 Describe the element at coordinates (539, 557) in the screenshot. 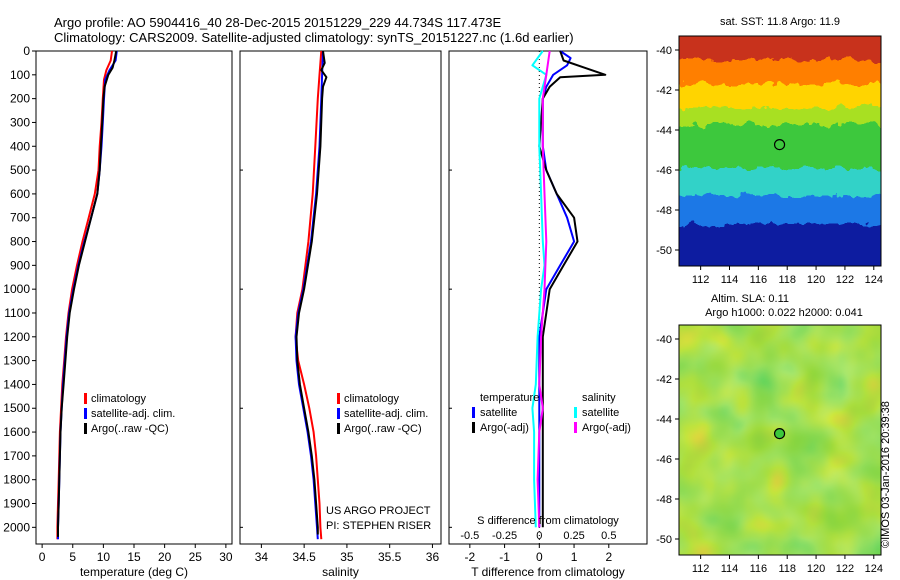

I see `x-tick-label: 0` at that location.